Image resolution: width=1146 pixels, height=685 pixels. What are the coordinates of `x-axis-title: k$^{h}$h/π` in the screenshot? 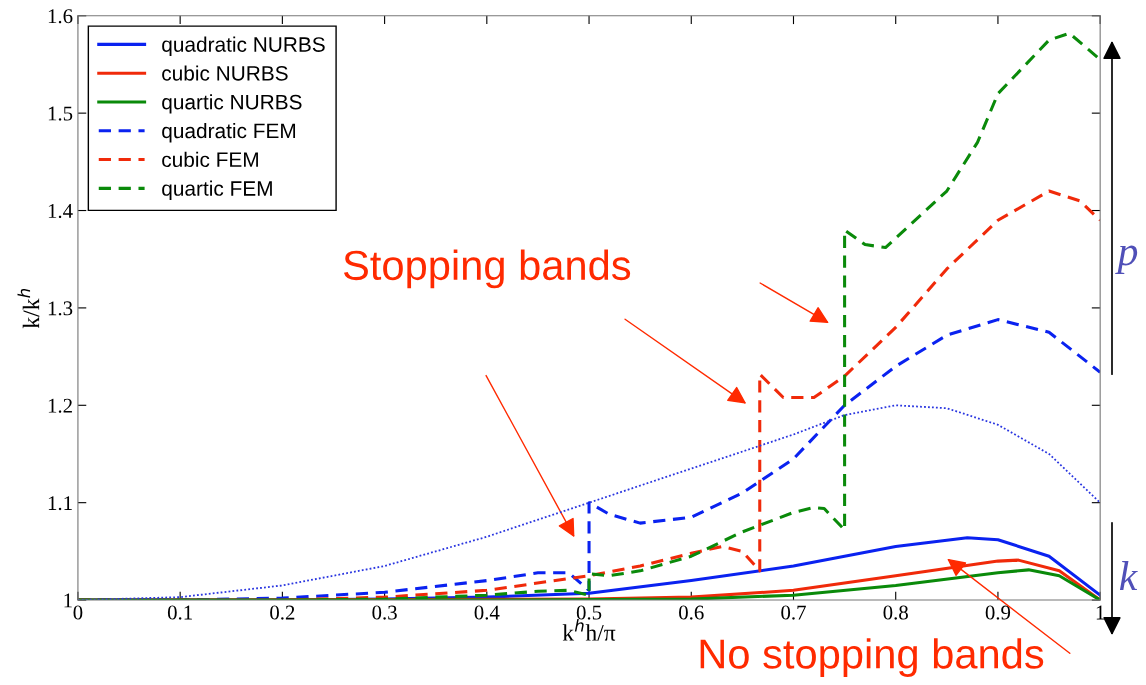 It's located at (589, 630).